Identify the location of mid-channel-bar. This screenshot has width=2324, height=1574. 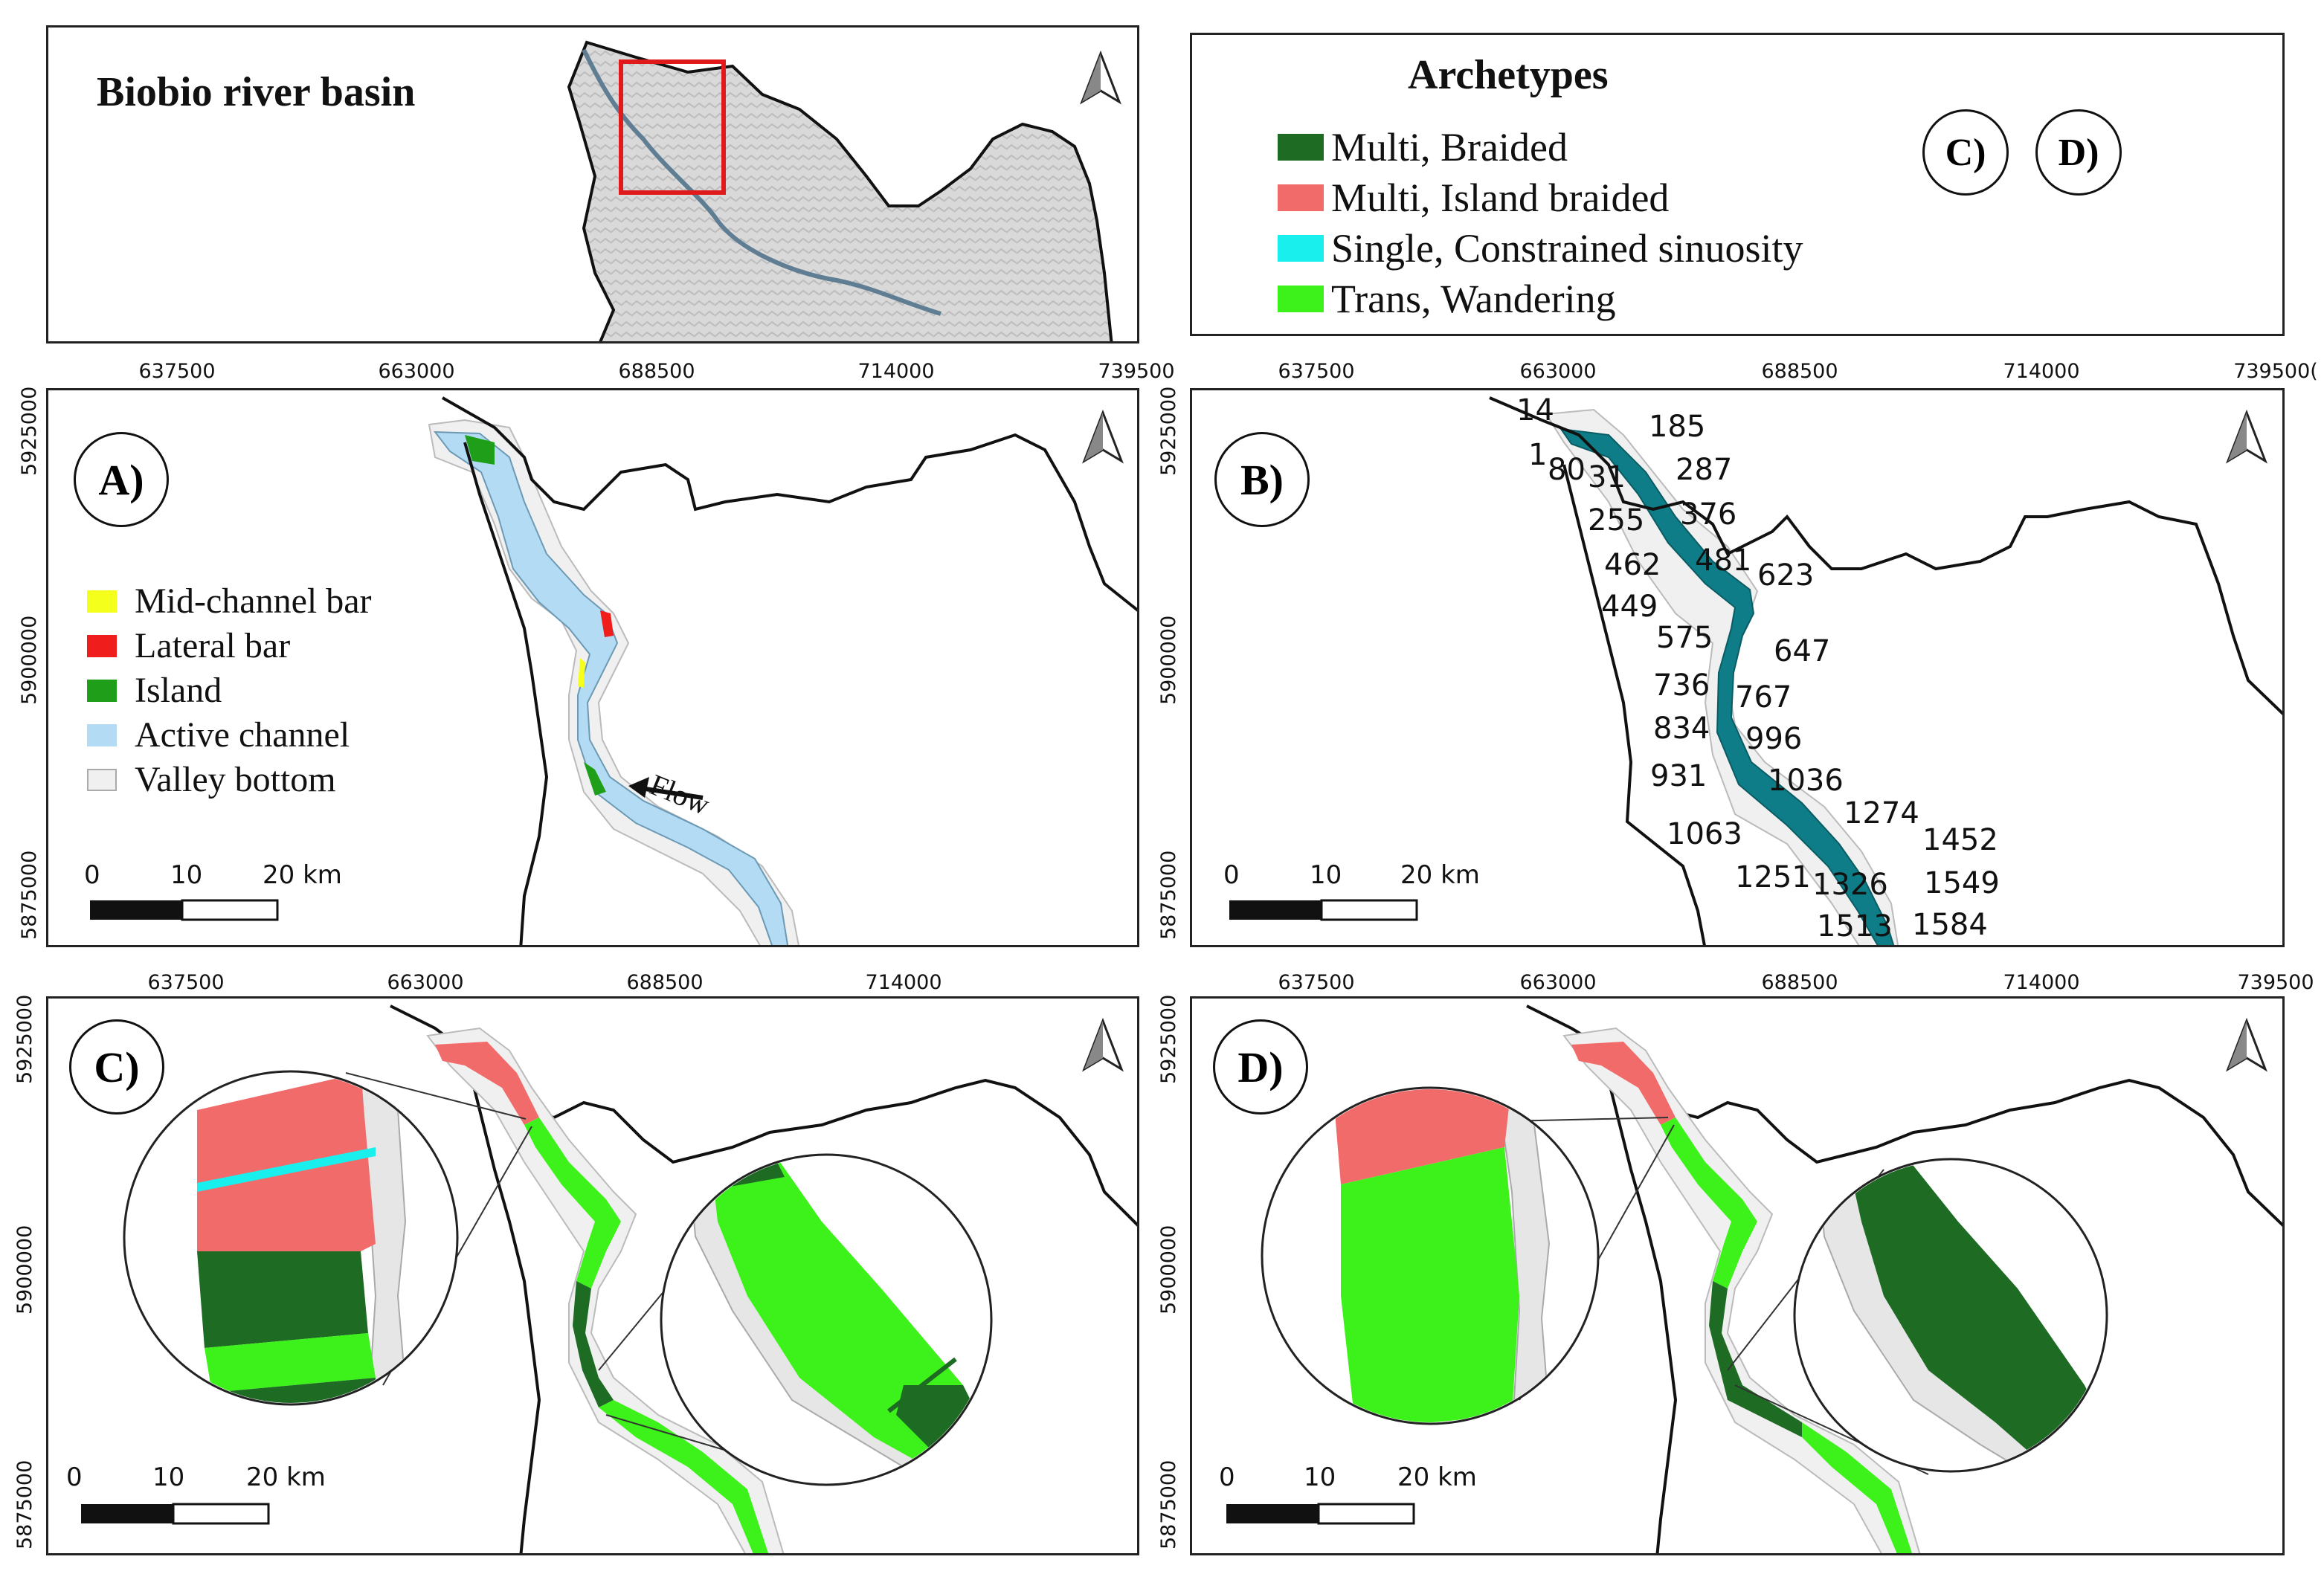
(581, 673).